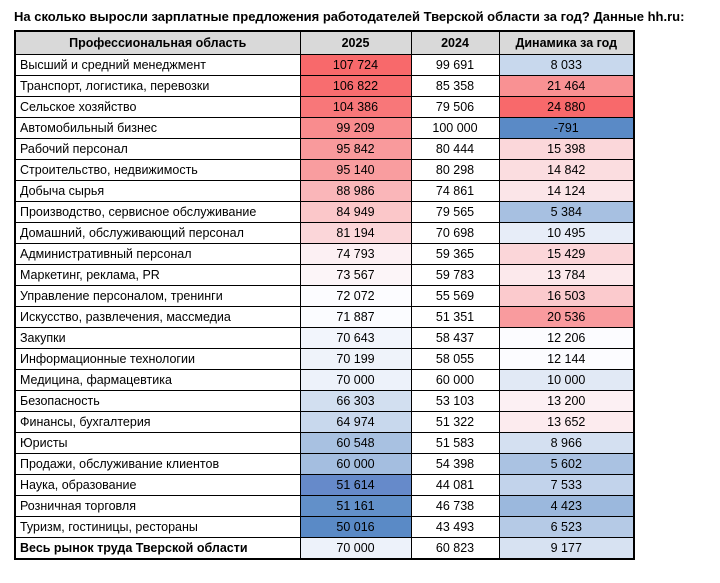  What do you see at coordinates (455, 338) in the screenshot?
I see `value-2024-cell: 58 437` at bounding box center [455, 338].